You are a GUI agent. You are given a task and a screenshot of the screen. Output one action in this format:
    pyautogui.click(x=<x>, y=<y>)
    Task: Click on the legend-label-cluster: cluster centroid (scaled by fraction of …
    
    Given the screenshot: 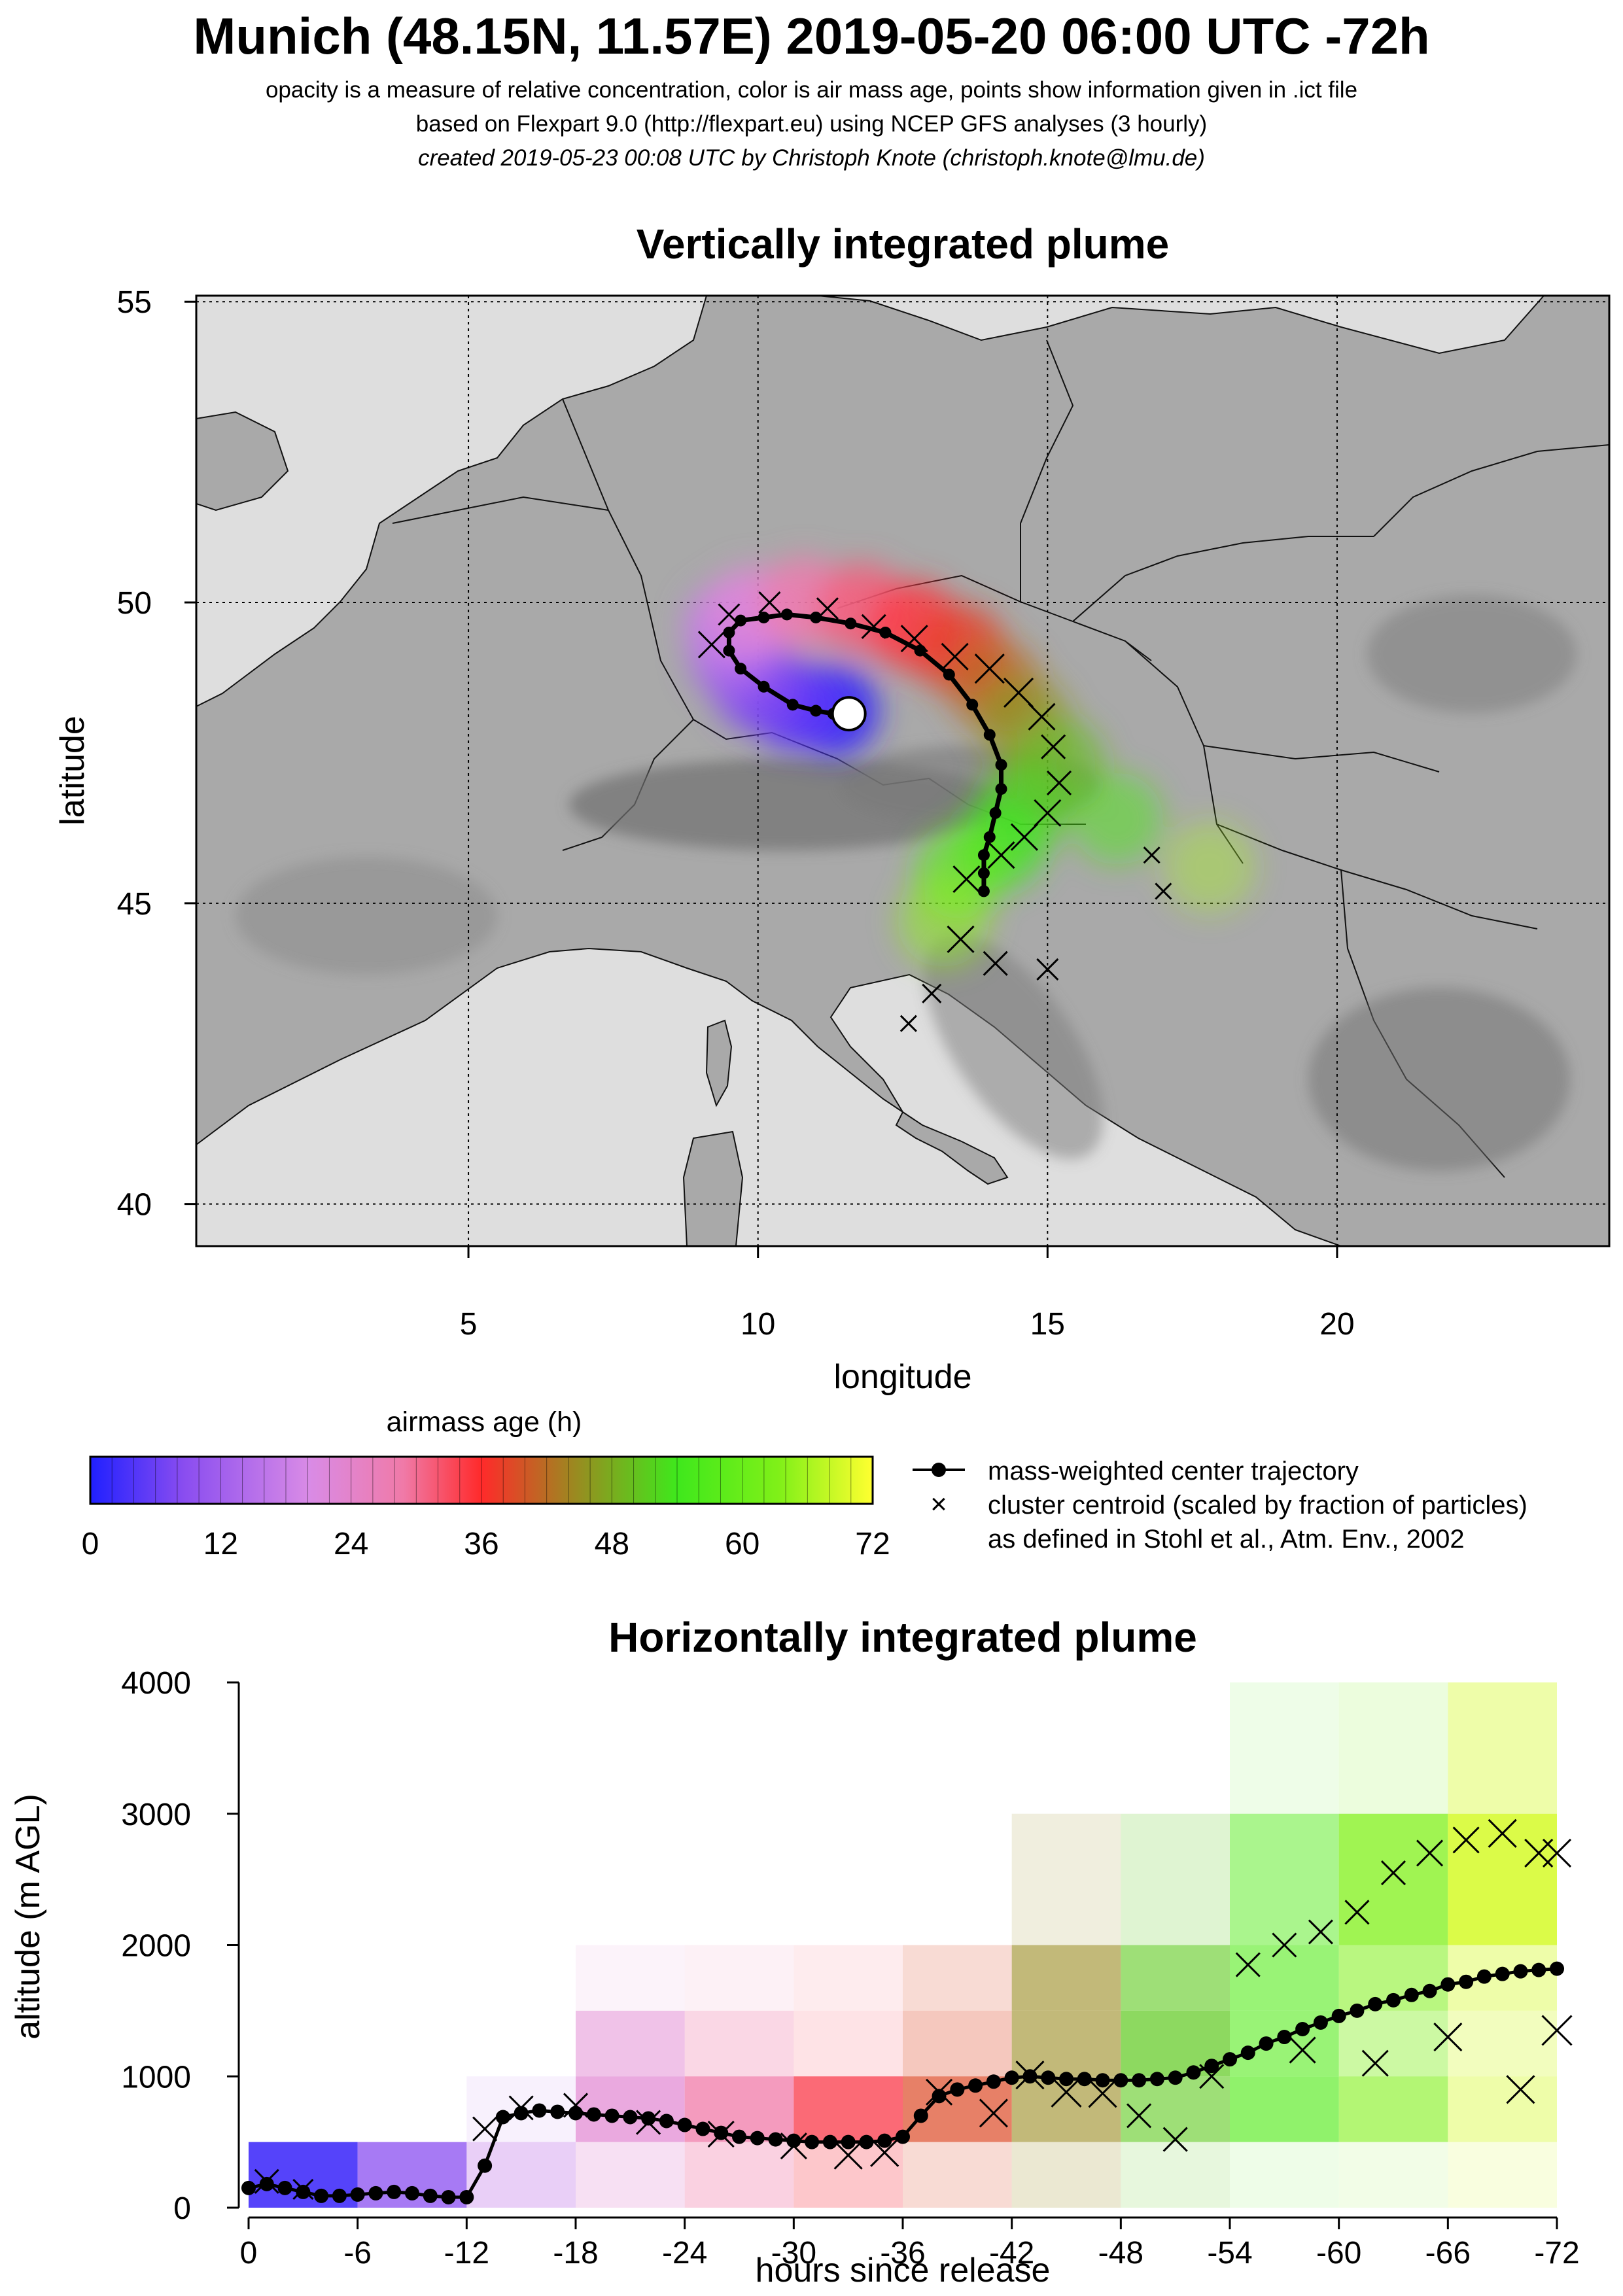 What is the action you would take?
    pyautogui.click(x=1257, y=1505)
    